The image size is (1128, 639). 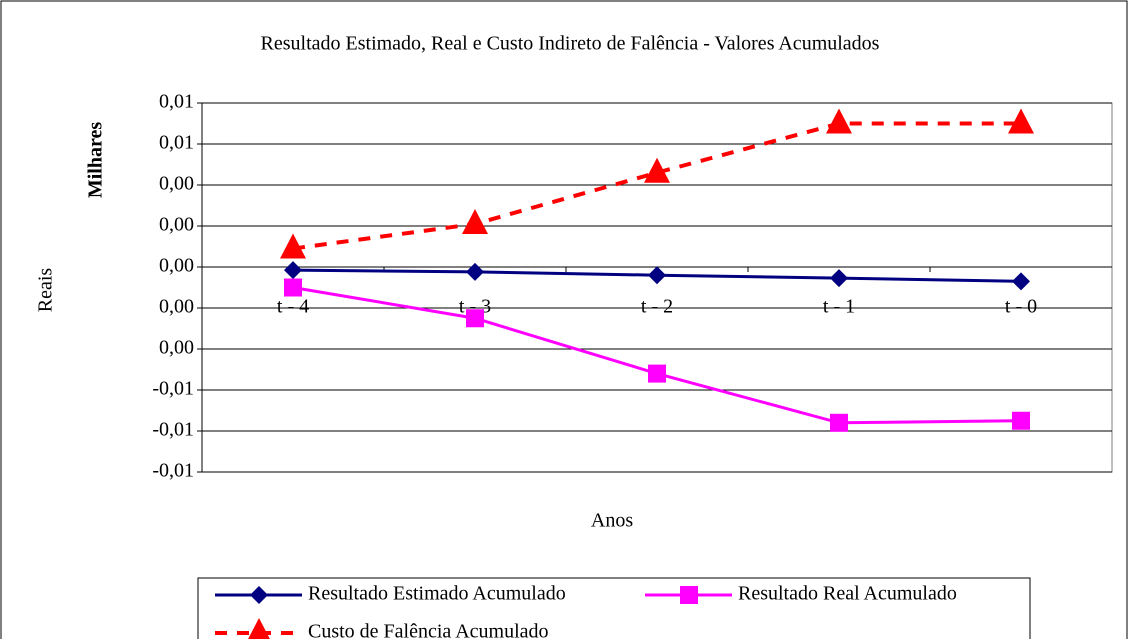 I want to click on x-tick-label: t - 0, so click(x=1021, y=307).